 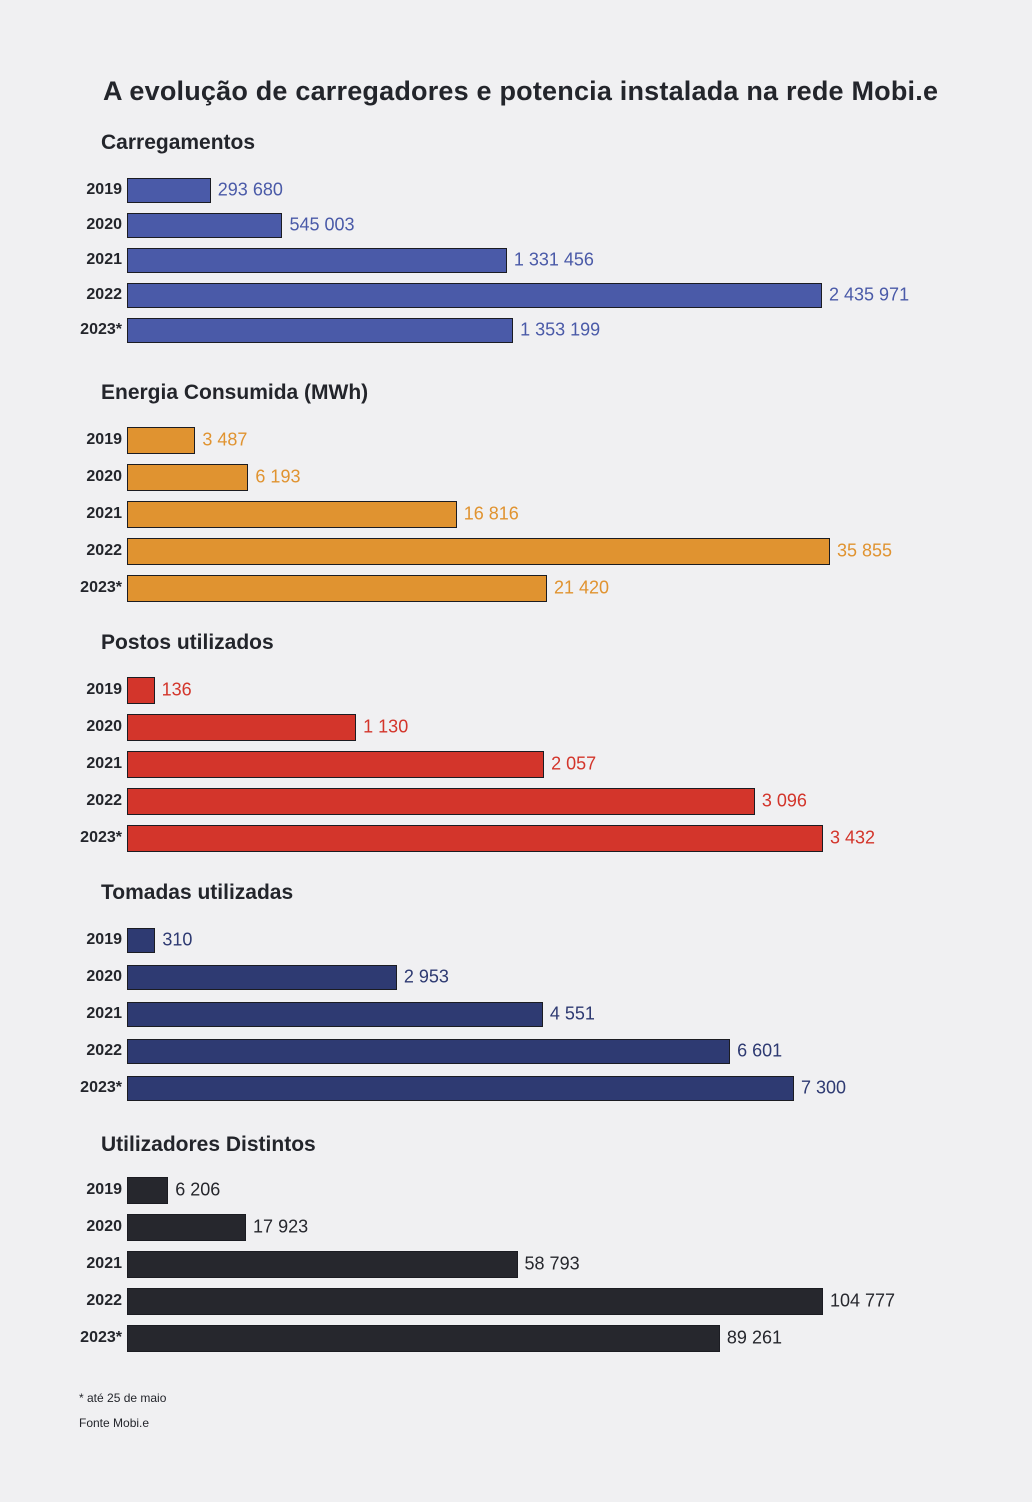 I want to click on value-label: 6 206, so click(x=198, y=1189).